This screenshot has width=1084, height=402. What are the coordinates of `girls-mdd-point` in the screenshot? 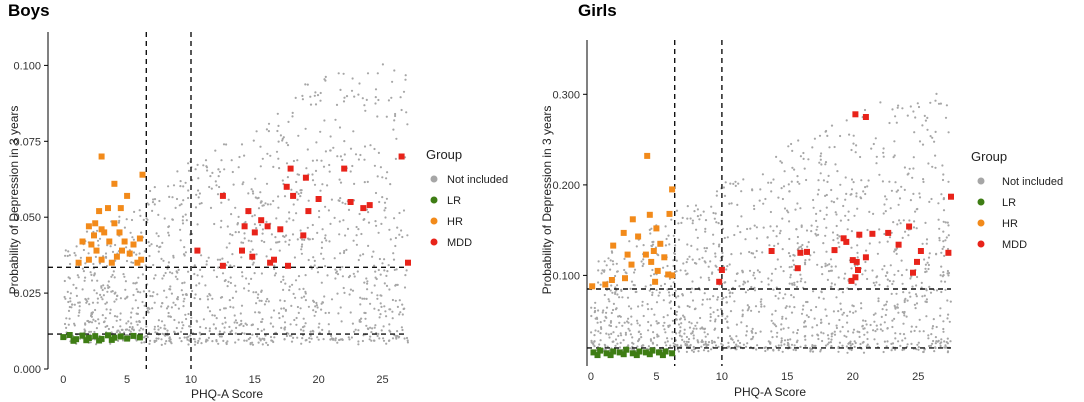 It's located at (913, 272).